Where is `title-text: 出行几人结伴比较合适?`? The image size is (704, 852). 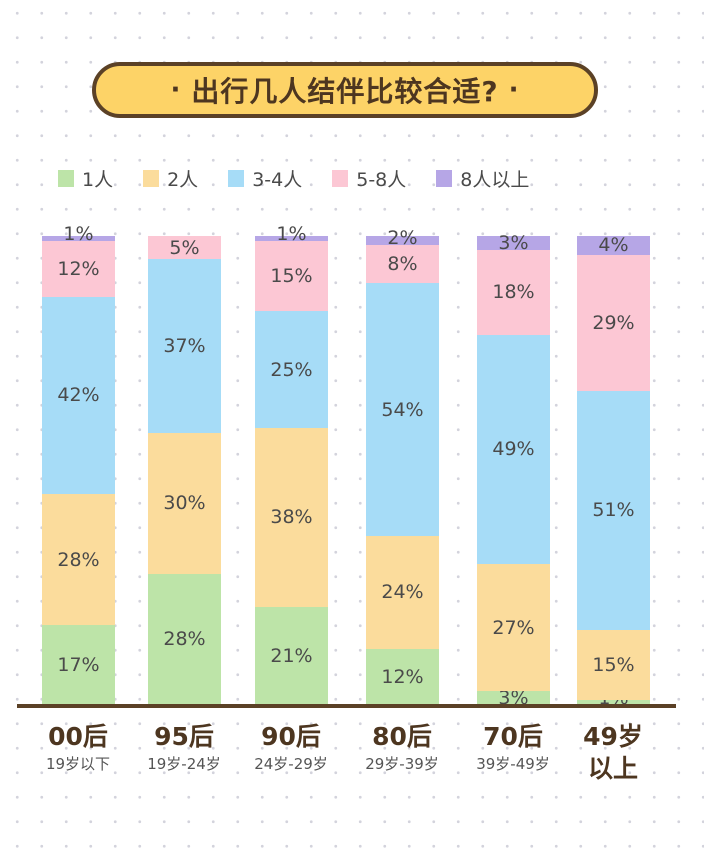
title-text: 出行几人结伴比较合适? is located at coordinates (345, 91).